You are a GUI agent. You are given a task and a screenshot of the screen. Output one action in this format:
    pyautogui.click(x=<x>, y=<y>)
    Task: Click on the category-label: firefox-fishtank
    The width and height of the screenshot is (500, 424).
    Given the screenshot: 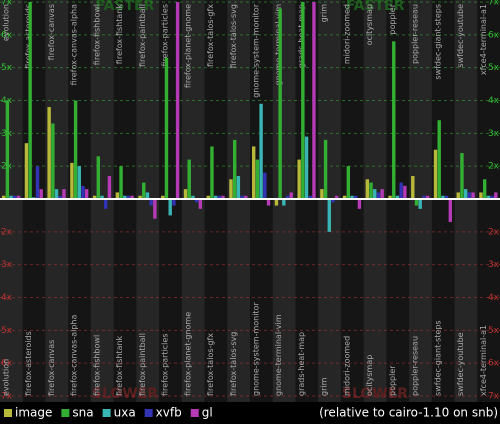 What is the action you would take?
    pyautogui.click(x=119, y=365)
    